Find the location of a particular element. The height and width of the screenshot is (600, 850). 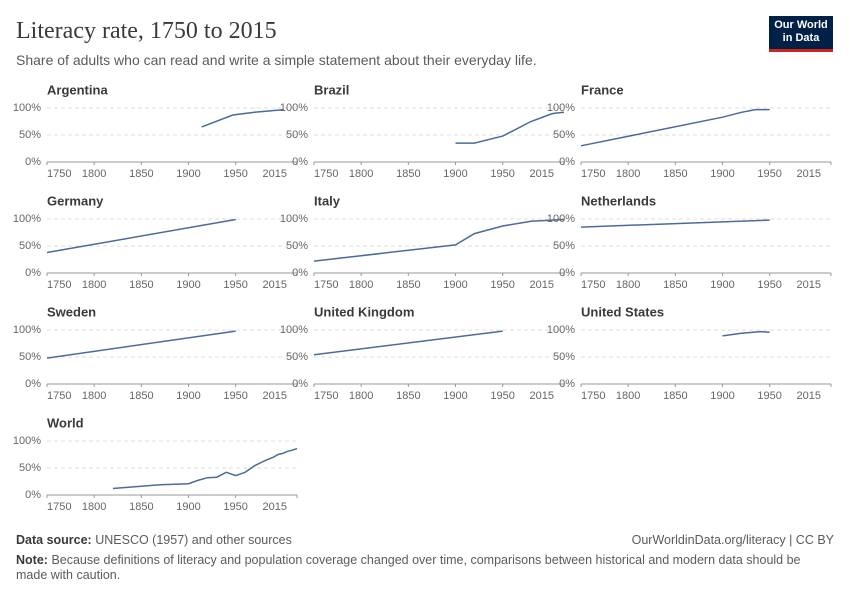

panel-title: France is located at coordinates (602, 89).